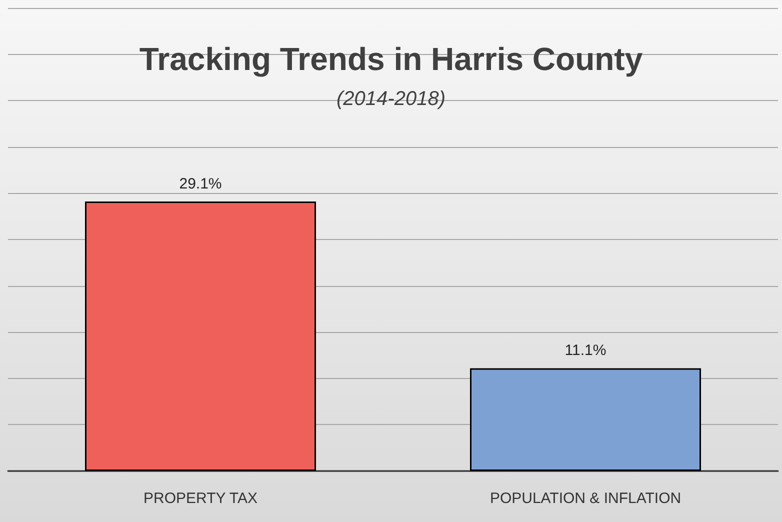  Describe the element at coordinates (585, 351) in the screenshot. I see `data-label: 11.1%` at that location.